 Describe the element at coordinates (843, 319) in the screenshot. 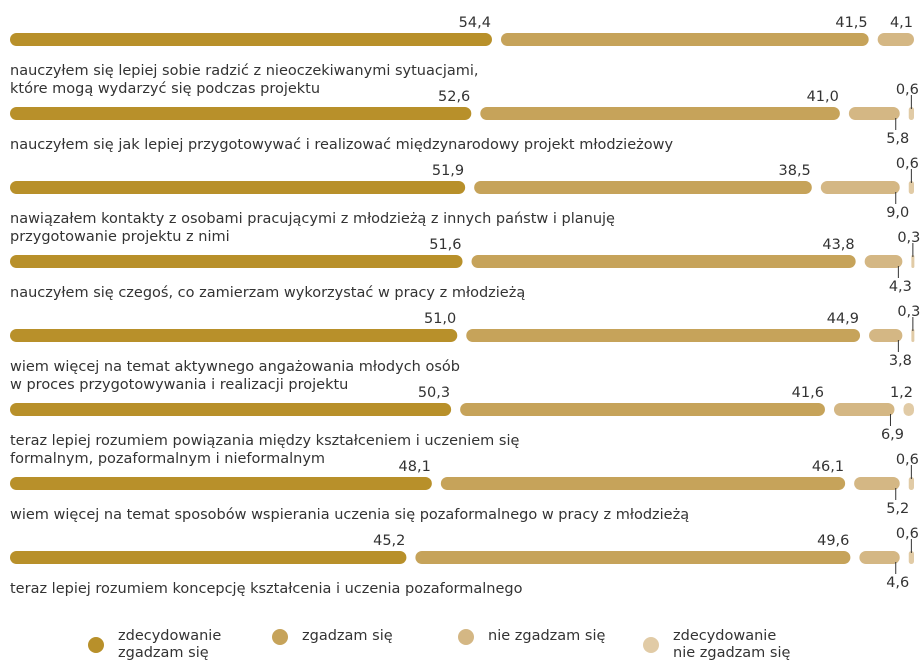

I see `value-label-agree: 44,9` at that location.